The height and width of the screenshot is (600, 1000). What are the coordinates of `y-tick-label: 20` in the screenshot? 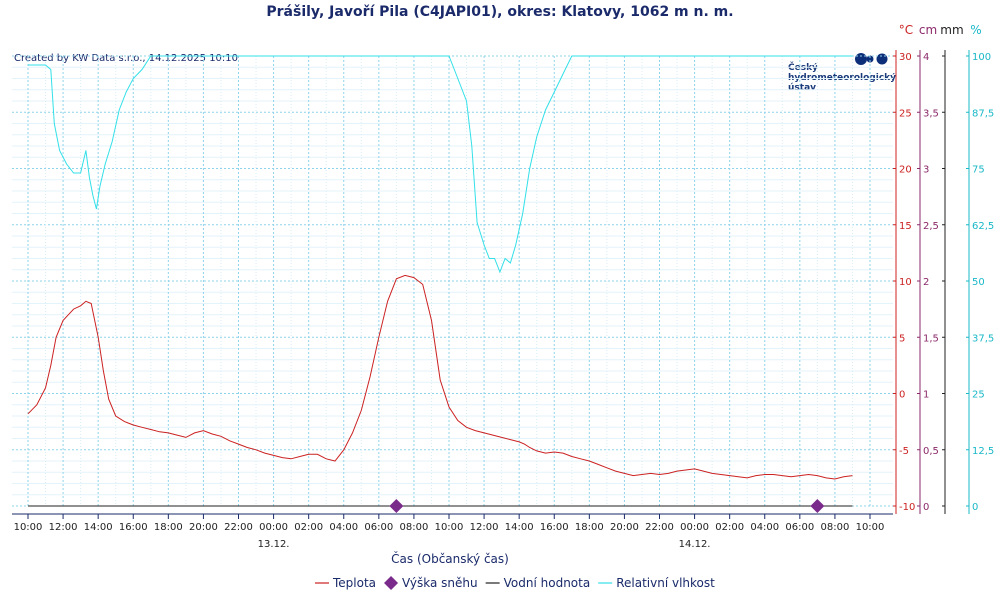 It's located at (905, 170).